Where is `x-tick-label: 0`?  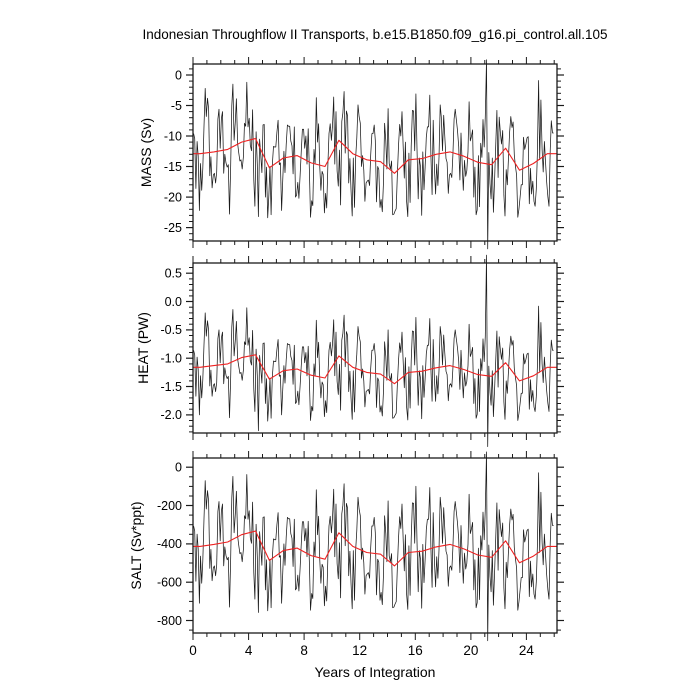 x-tick-label: 0 is located at coordinates (193, 650).